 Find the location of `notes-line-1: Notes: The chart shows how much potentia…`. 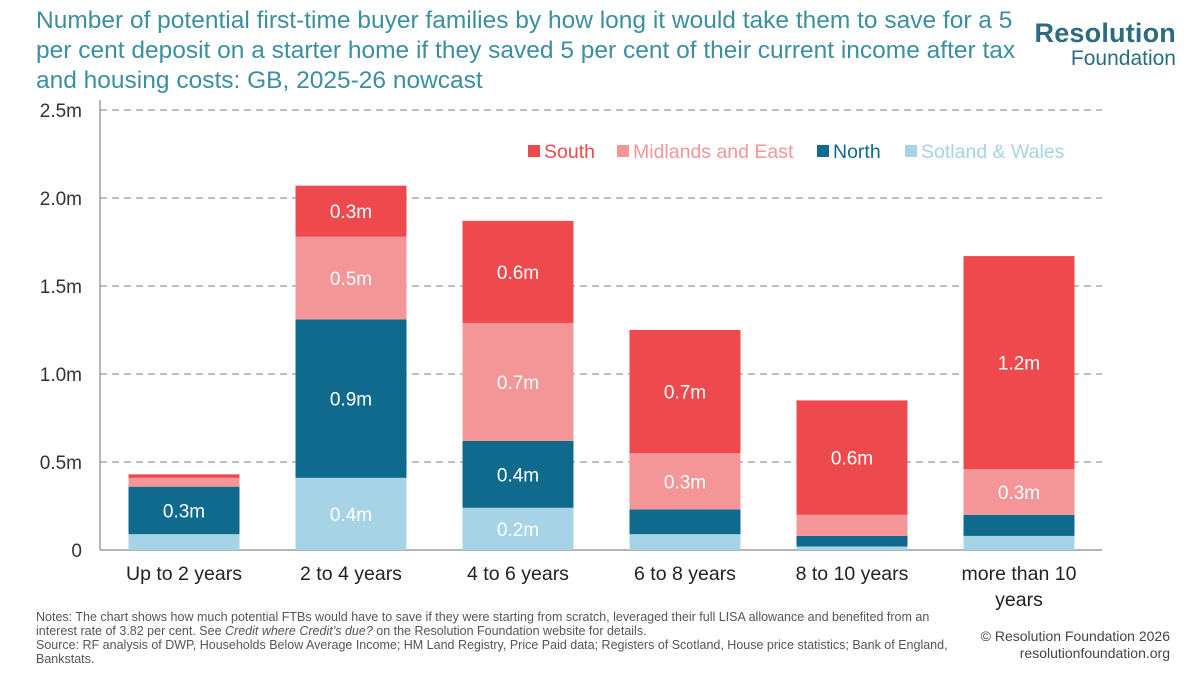

notes-line-1: Notes: The chart shows how much potentia… is located at coordinates (483, 617).